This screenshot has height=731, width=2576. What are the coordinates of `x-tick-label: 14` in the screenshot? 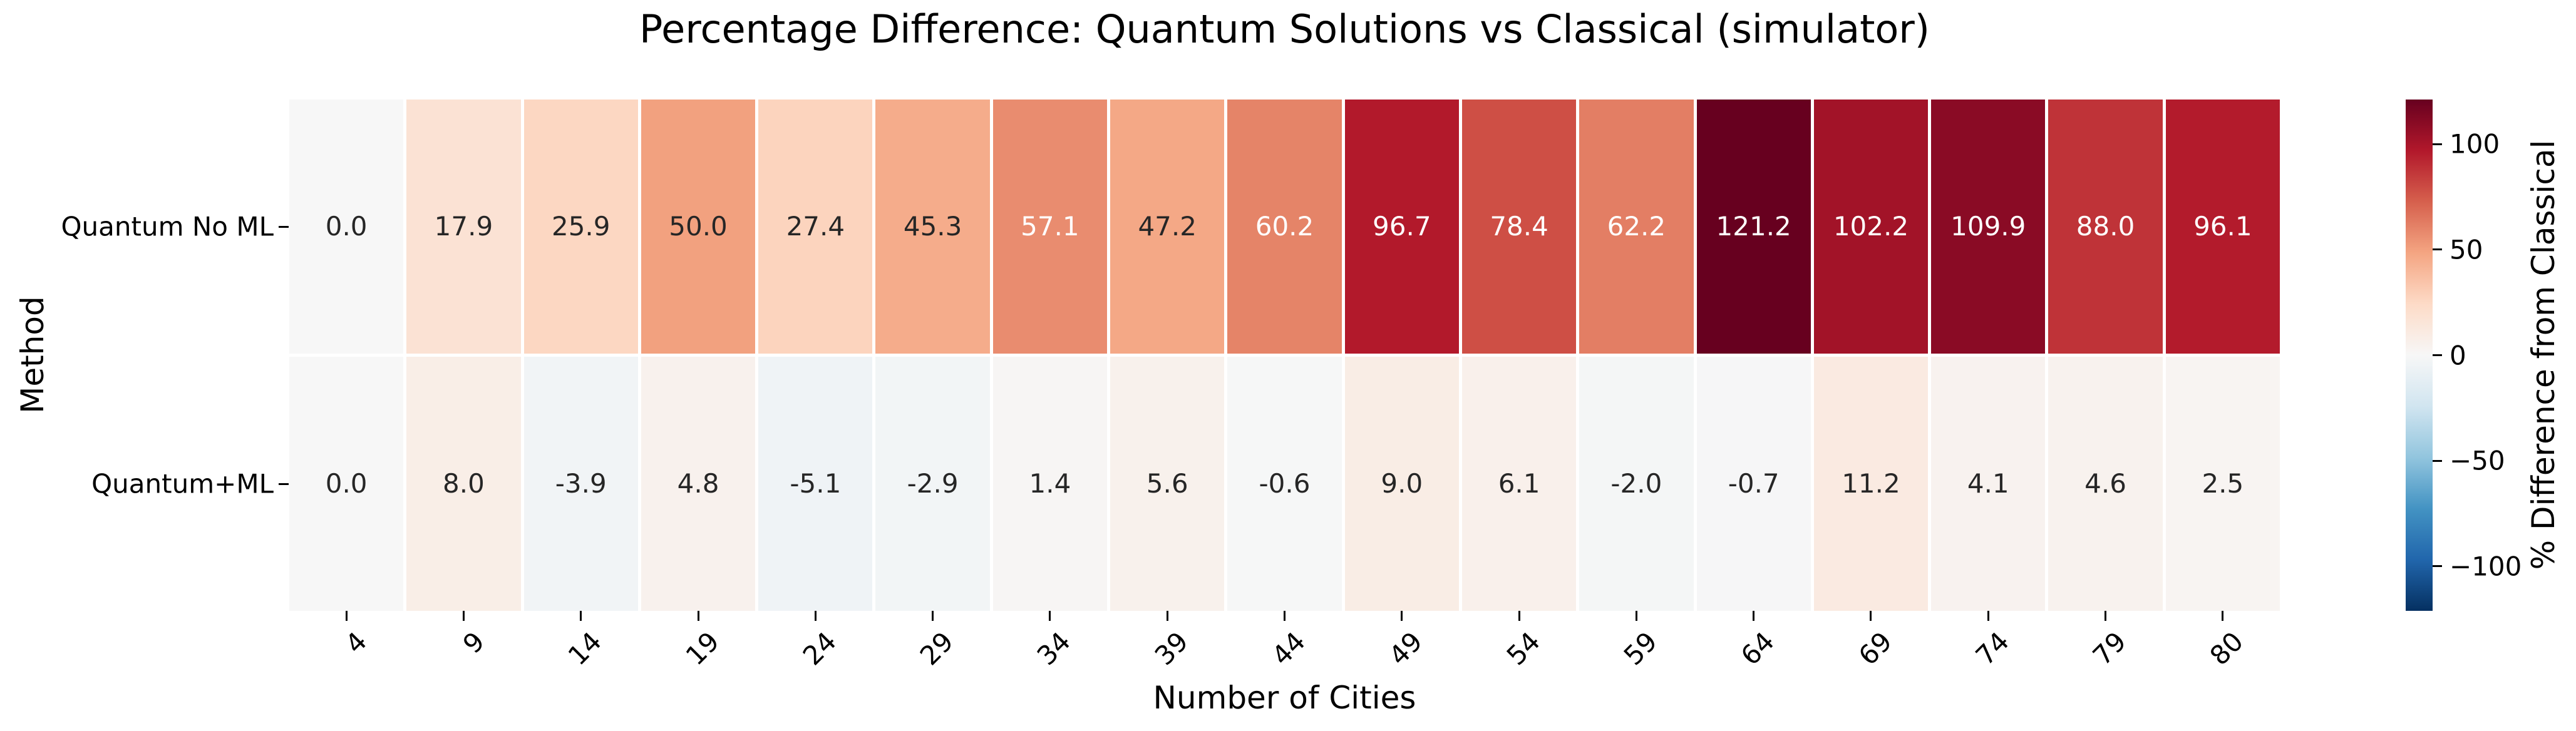 It's located at (585, 649).